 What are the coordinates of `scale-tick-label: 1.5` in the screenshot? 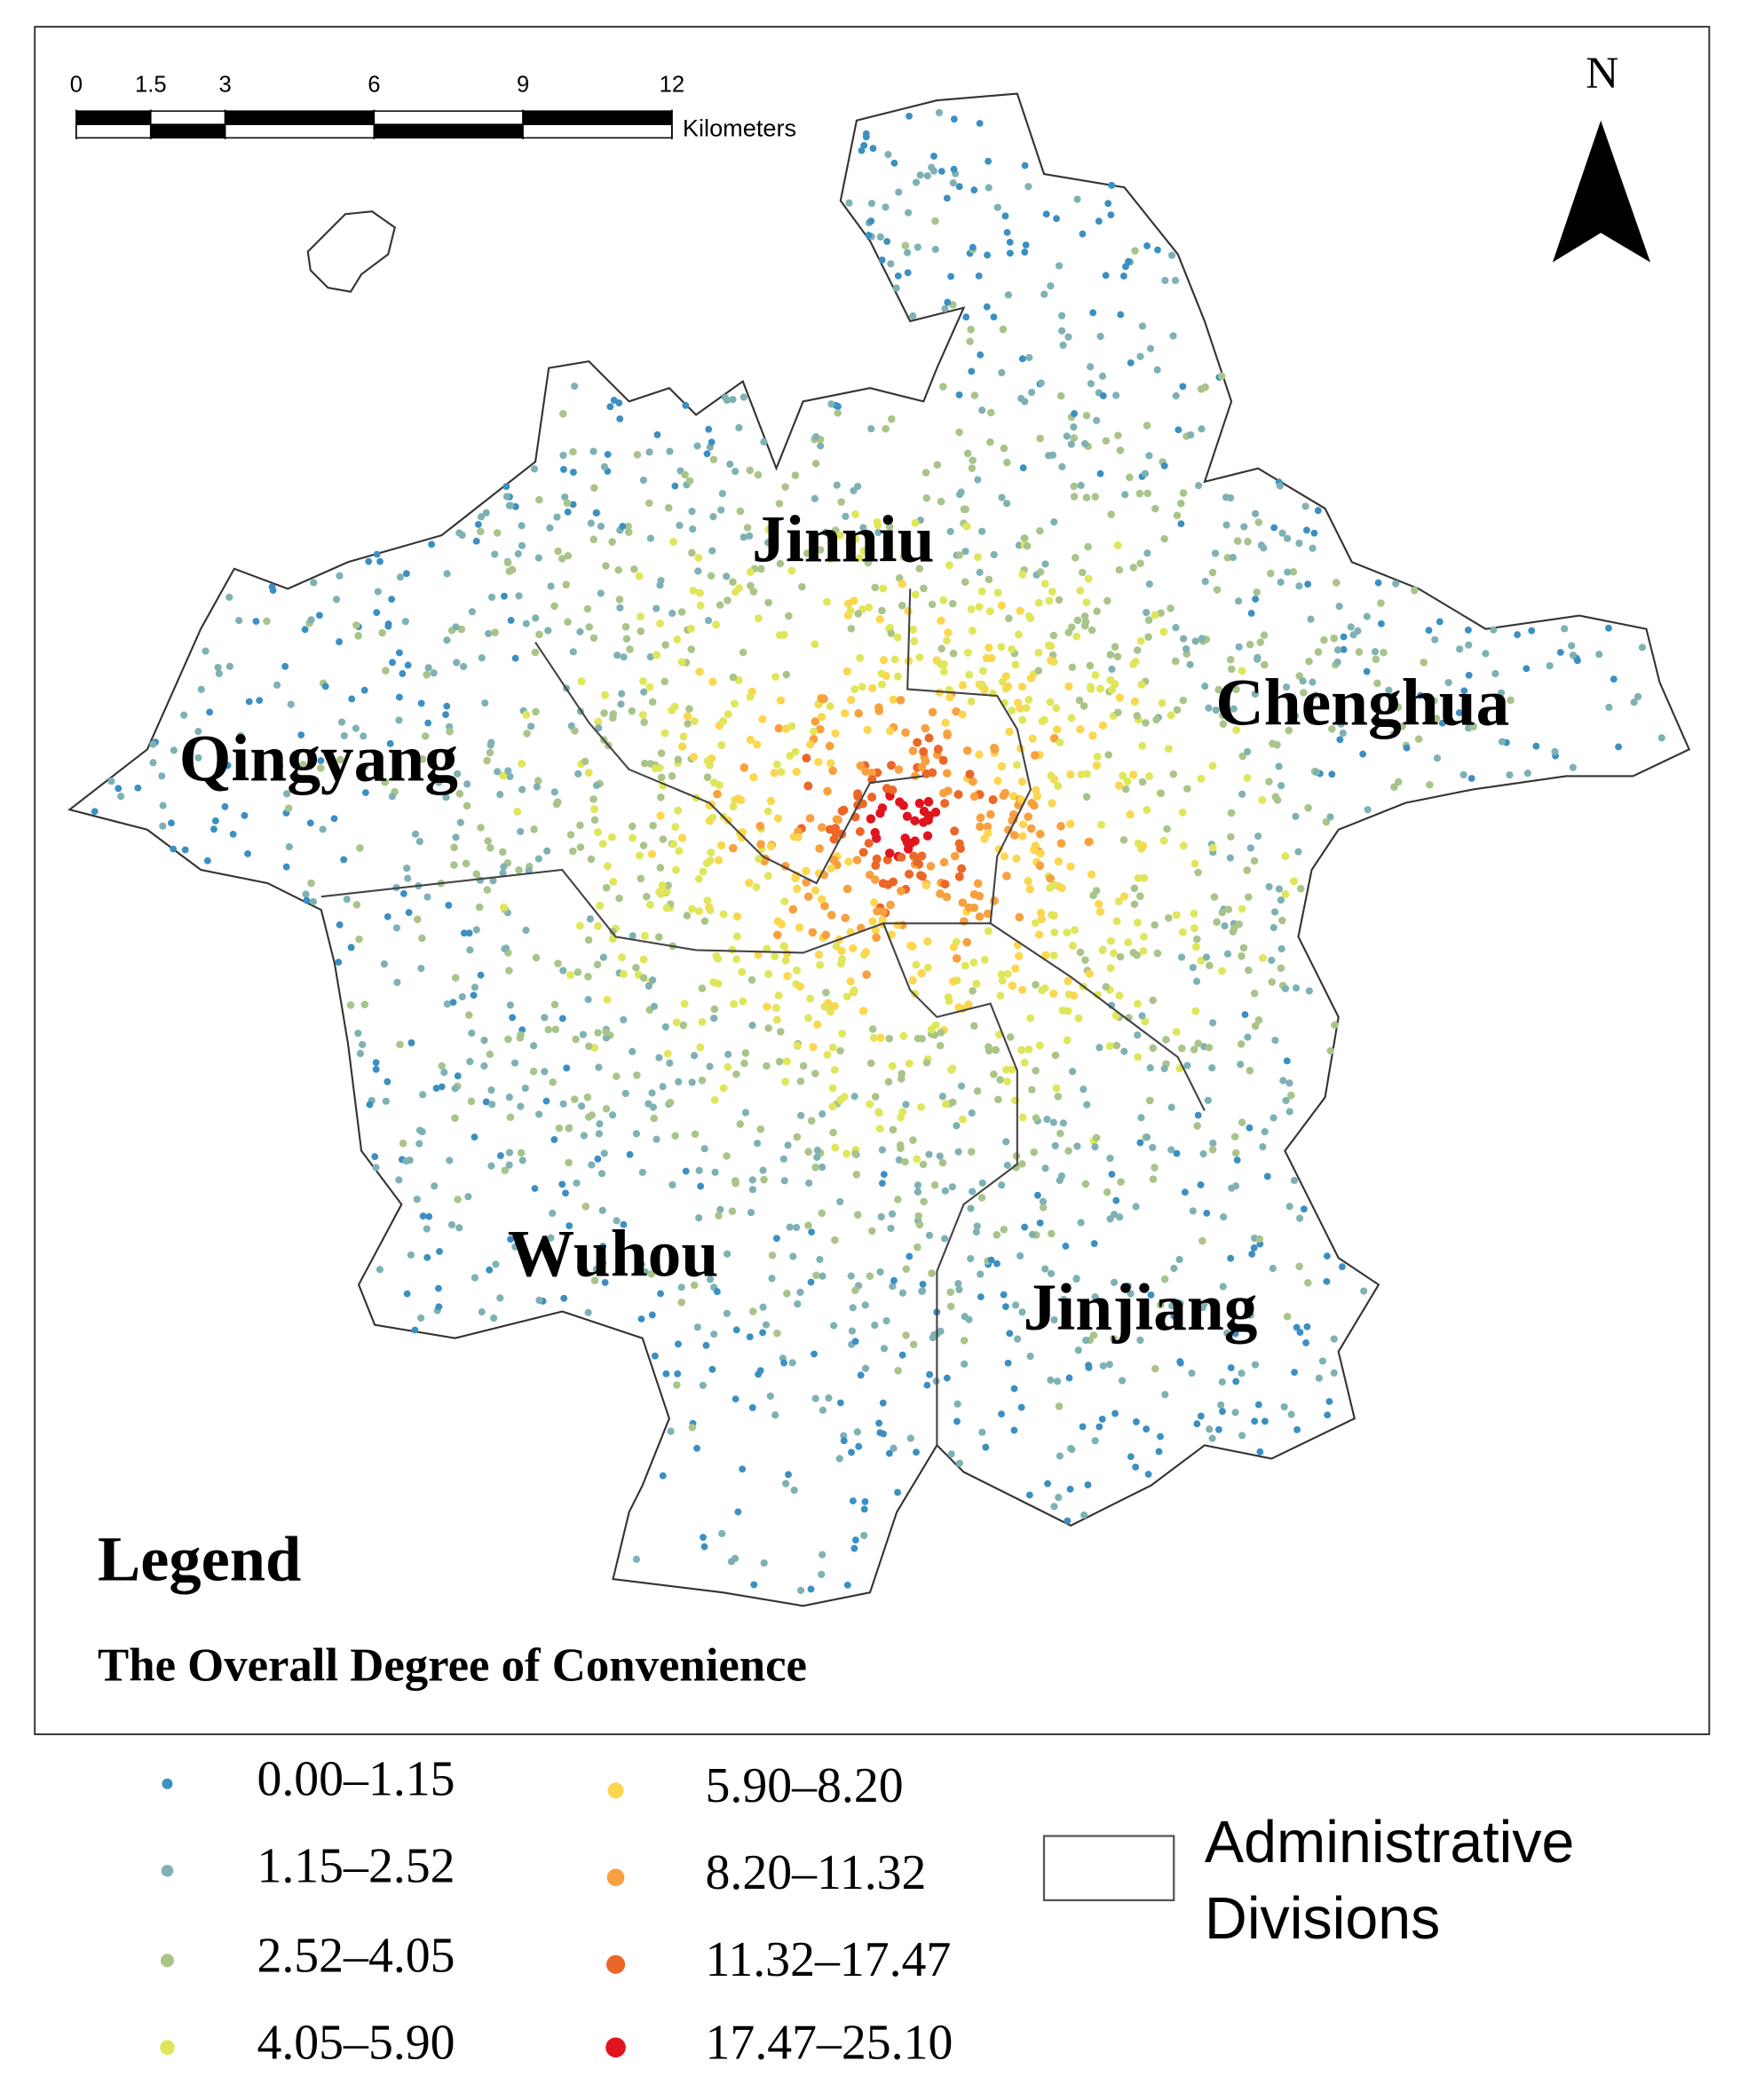 It's located at (151, 84).